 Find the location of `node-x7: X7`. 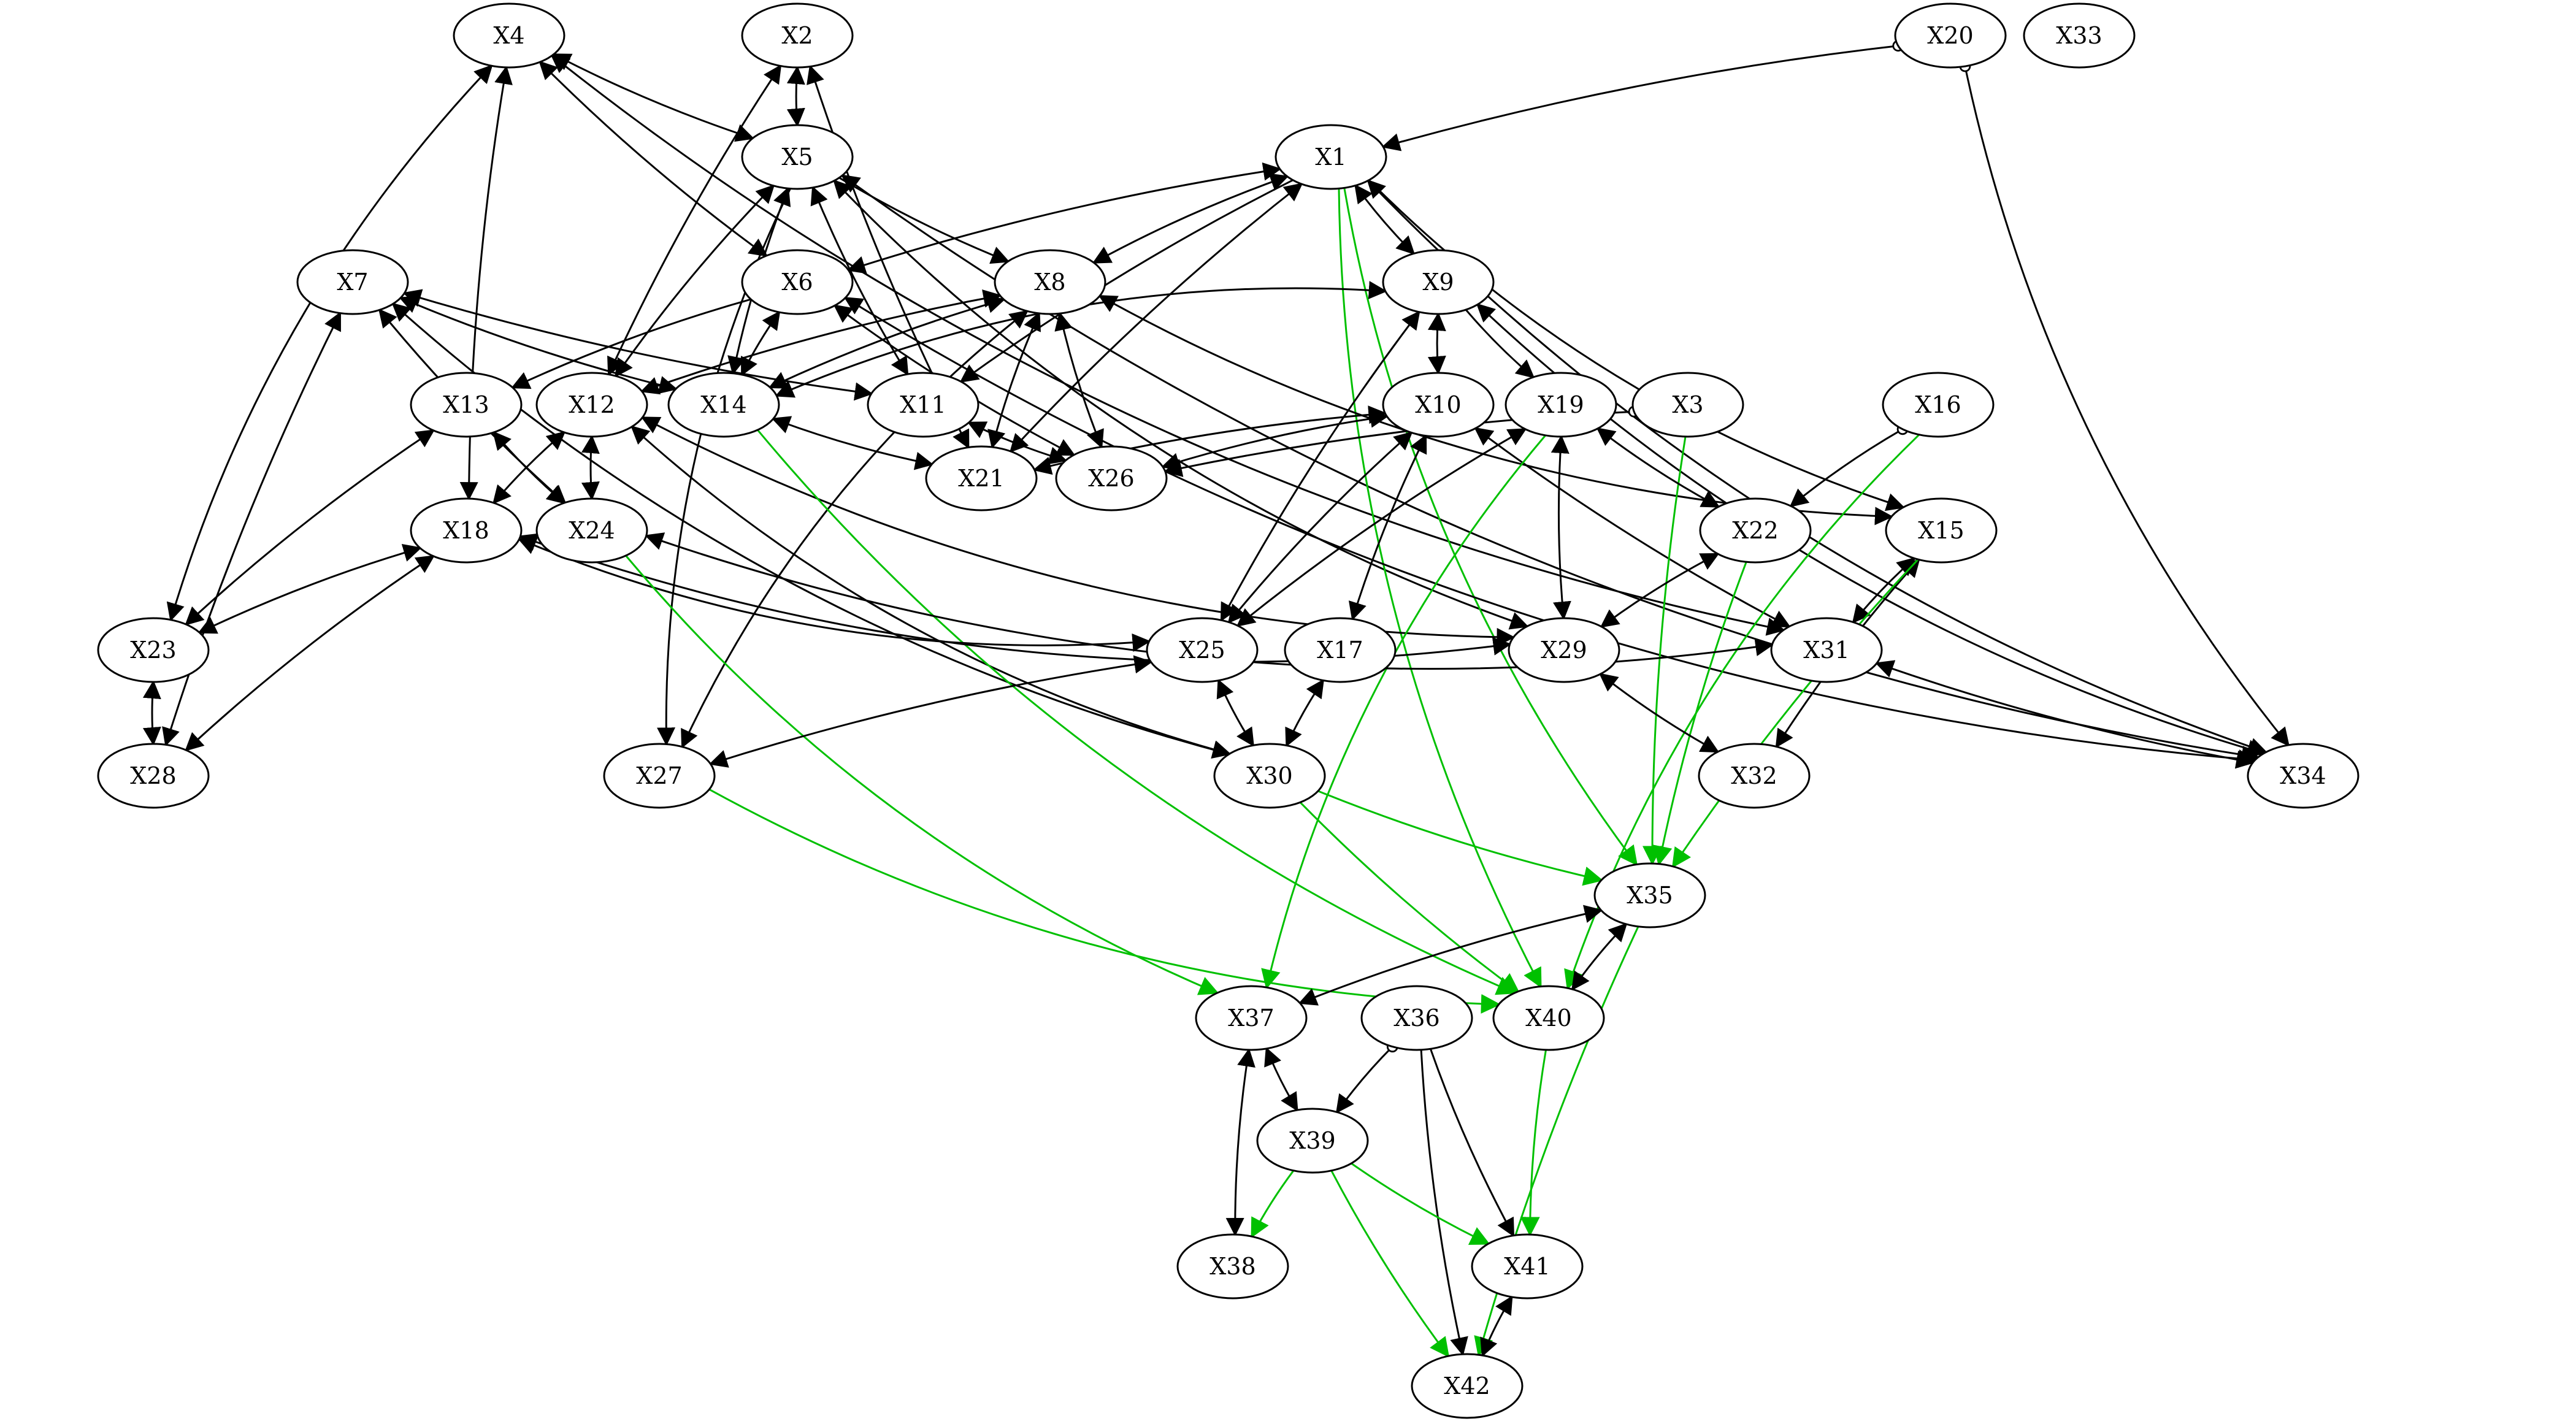

node-x7: X7 is located at coordinates (352, 282).